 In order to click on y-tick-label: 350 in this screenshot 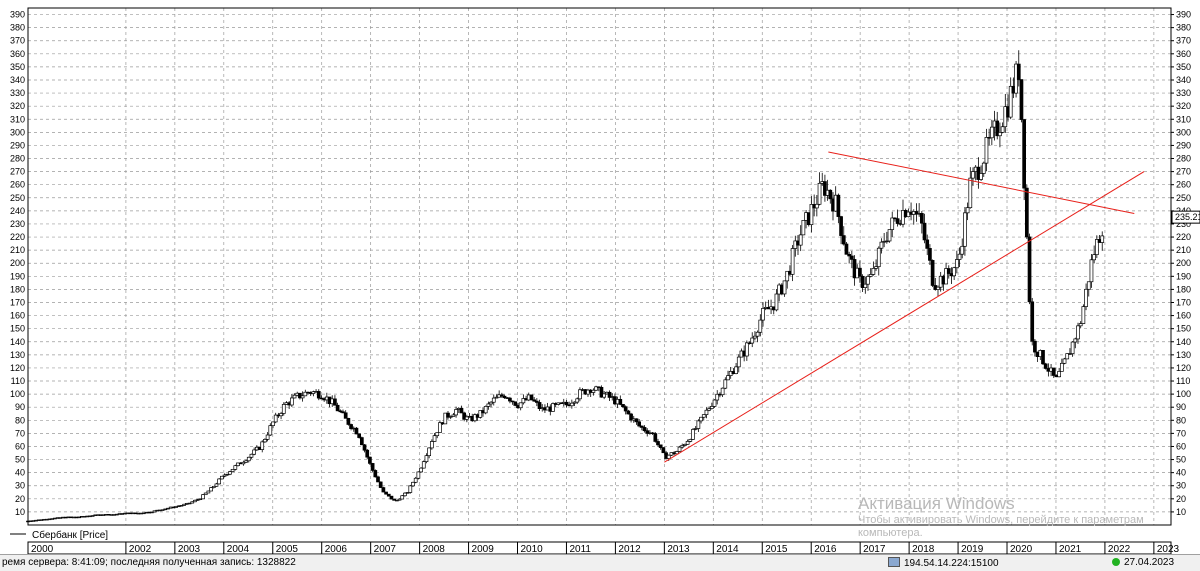, I will do `click(1183, 67)`.